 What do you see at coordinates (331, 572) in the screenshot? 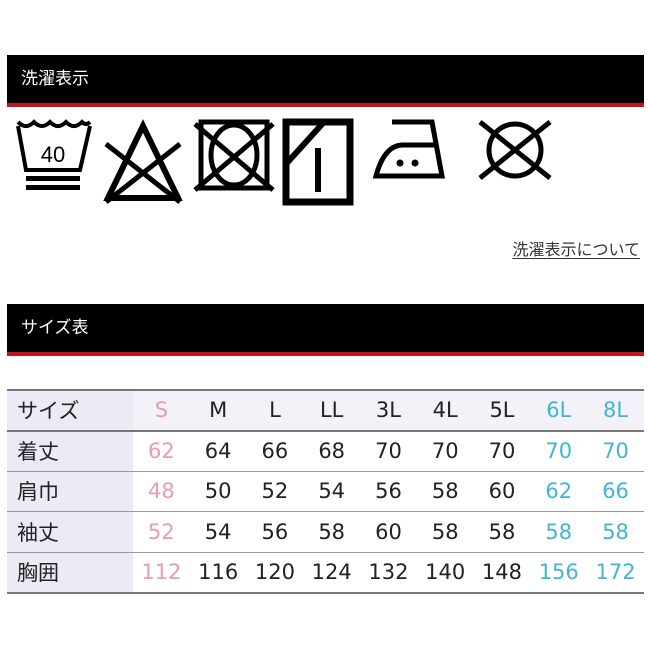
I see `table-cell: 124` at bounding box center [331, 572].